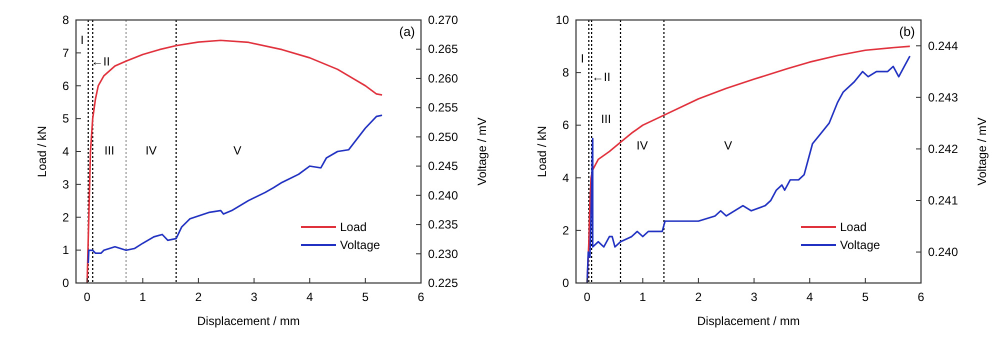 Image resolution: width=1000 pixels, height=340 pixels. What do you see at coordinates (66, 184) in the screenshot?
I see `y-tick-label: 3` at bounding box center [66, 184].